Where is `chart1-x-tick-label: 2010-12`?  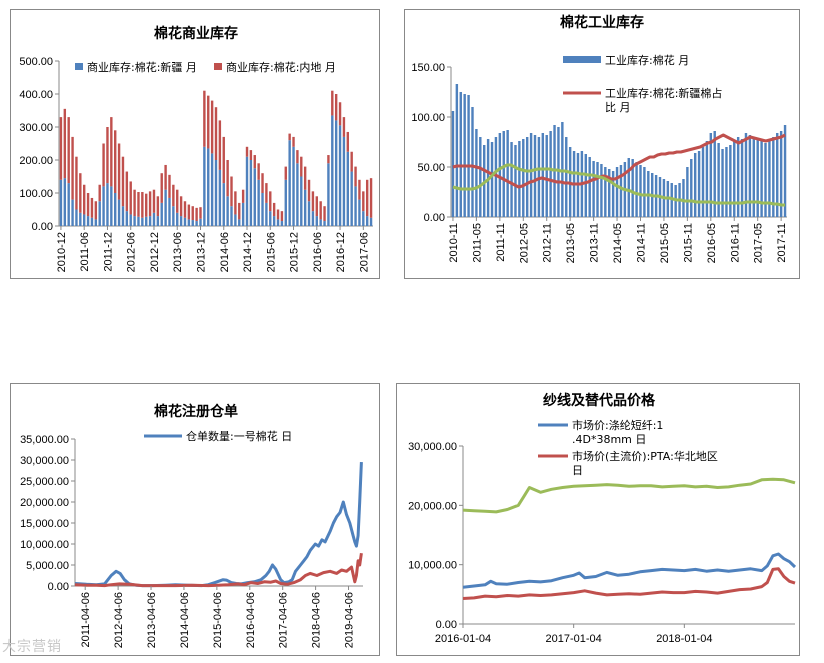
chart1-x-tick-label: 2010-12 is located at coordinates (62, 252).